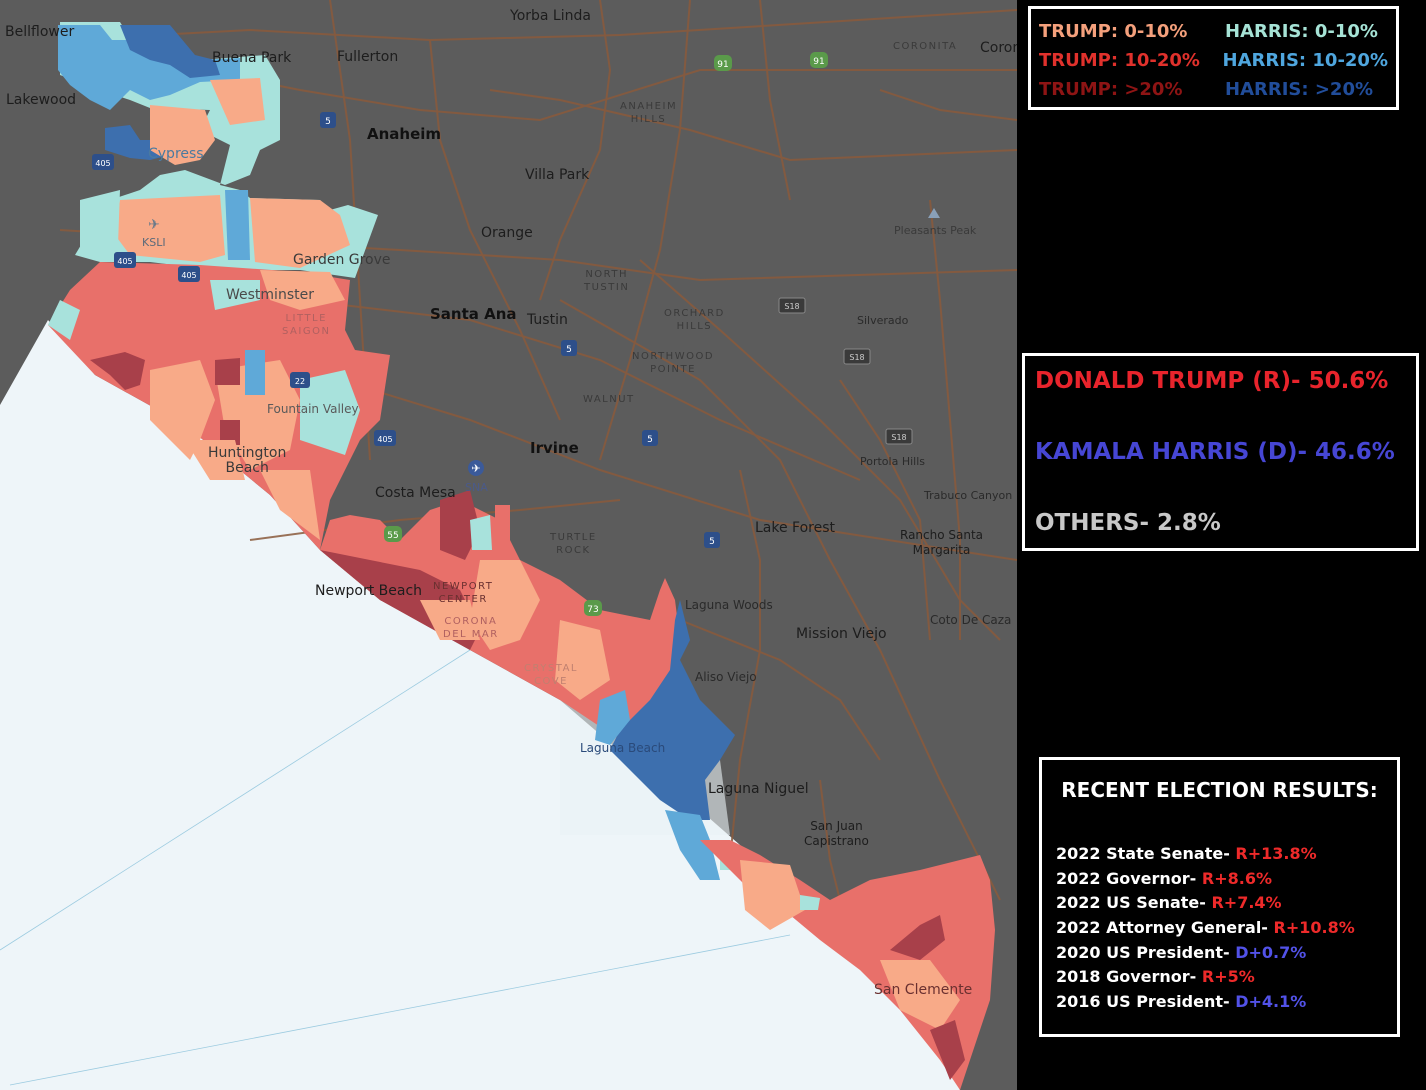 The image size is (1426, 1090). I want to click on place-label: Santa Ana, so click(473, 314).